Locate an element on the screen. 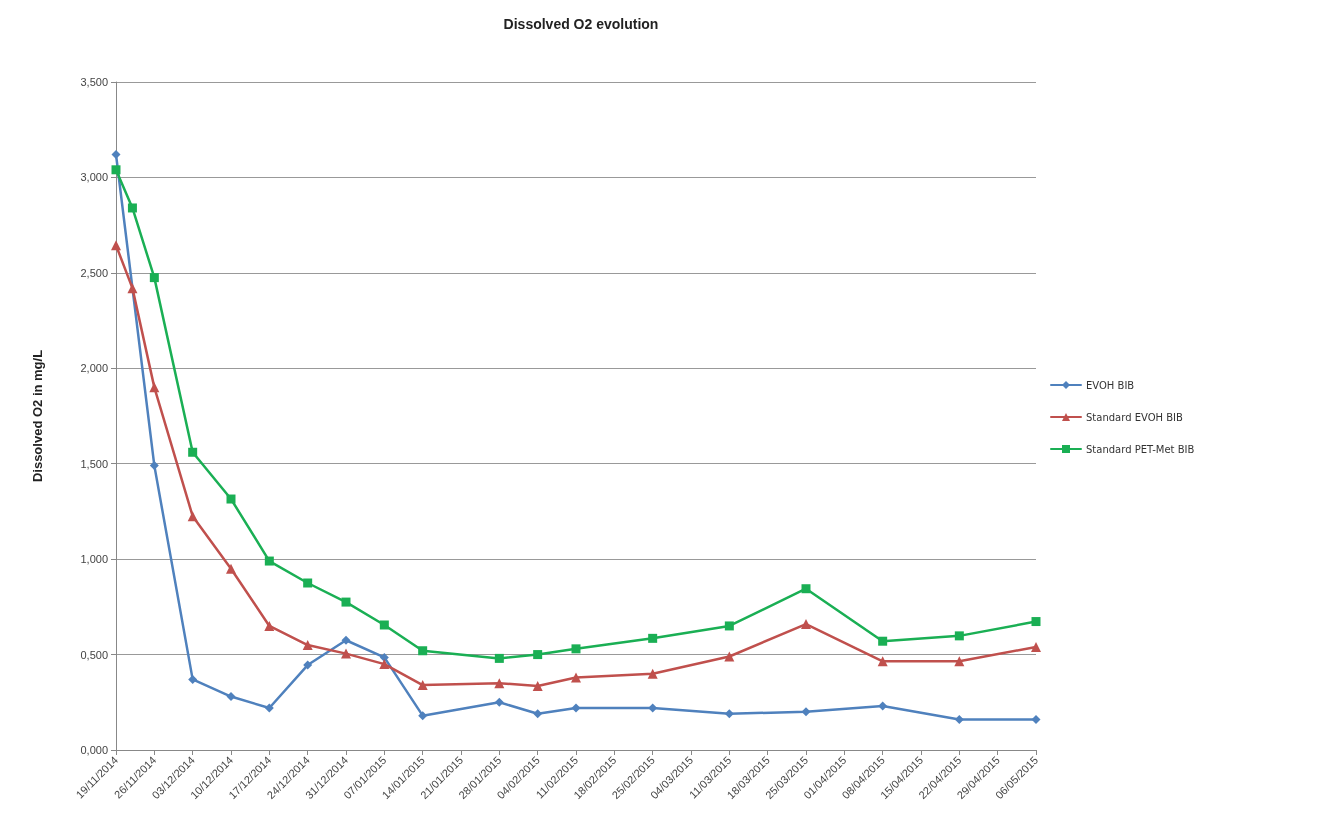 The height and width of the screenshot is (834, 1326). legend-label: Standard EVOH BIB is located at coordinates (1135, 417).